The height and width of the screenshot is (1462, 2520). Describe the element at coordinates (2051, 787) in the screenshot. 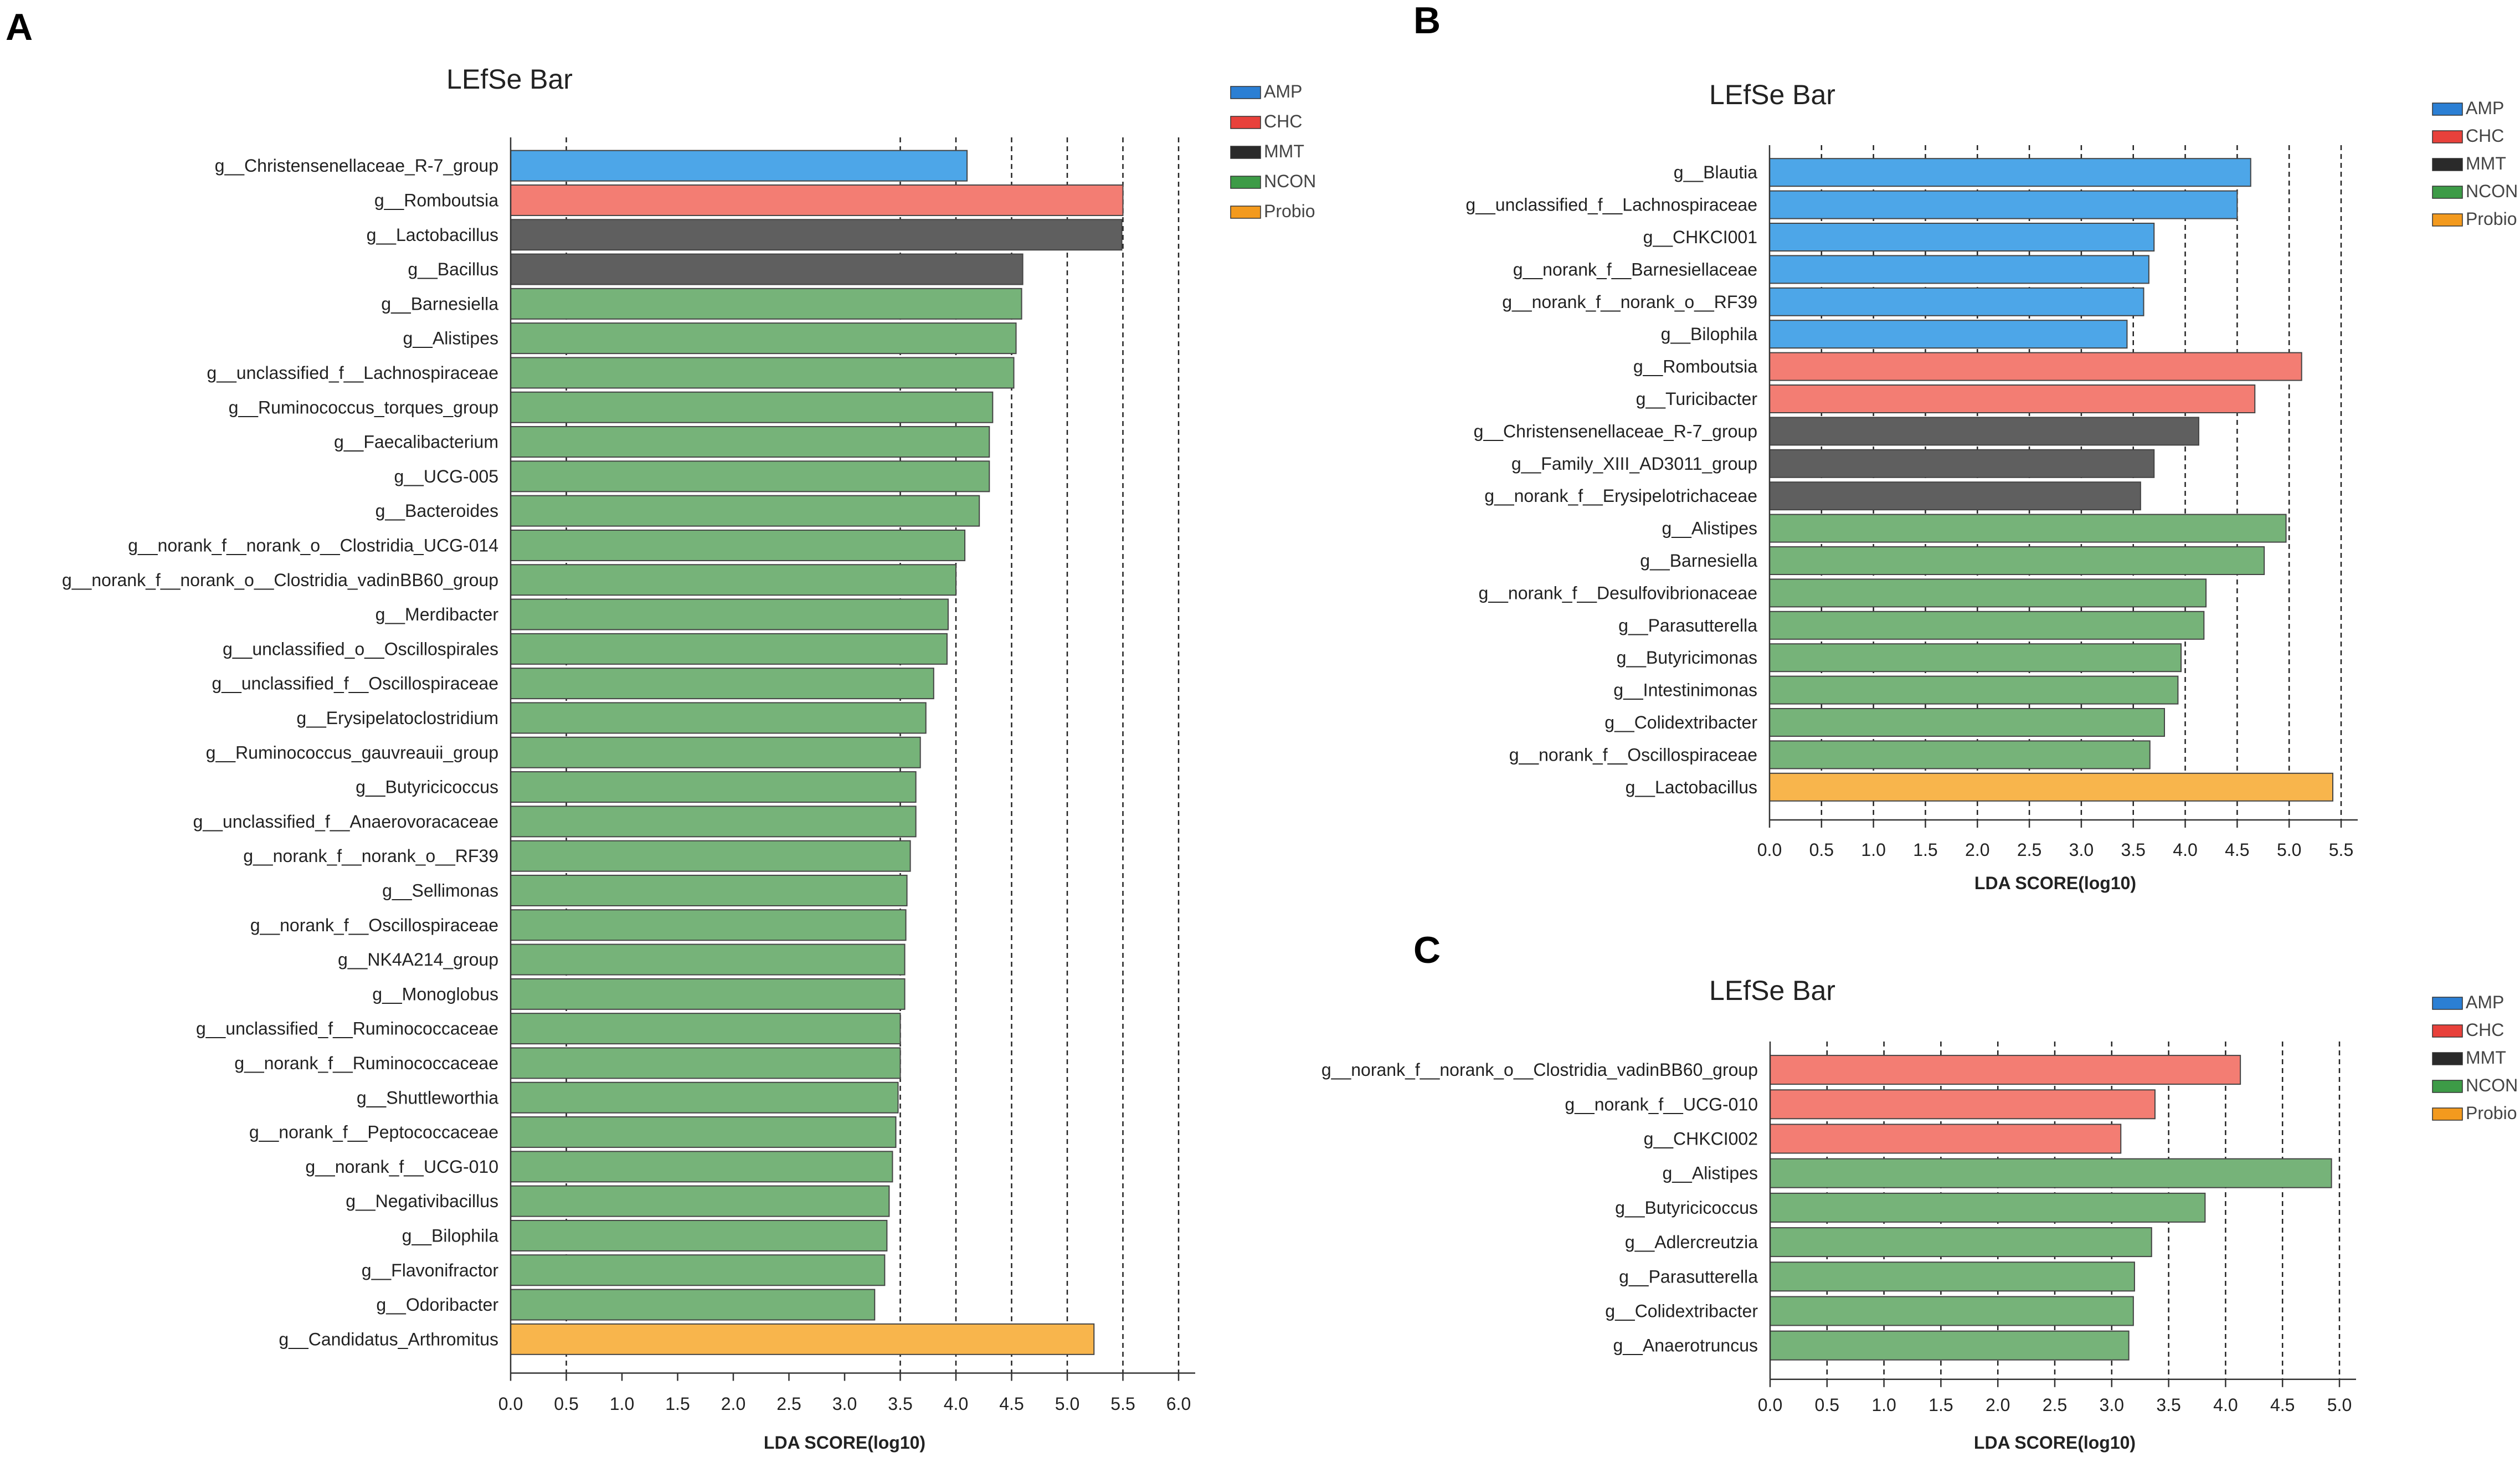

I see `bar-probio` at that location.